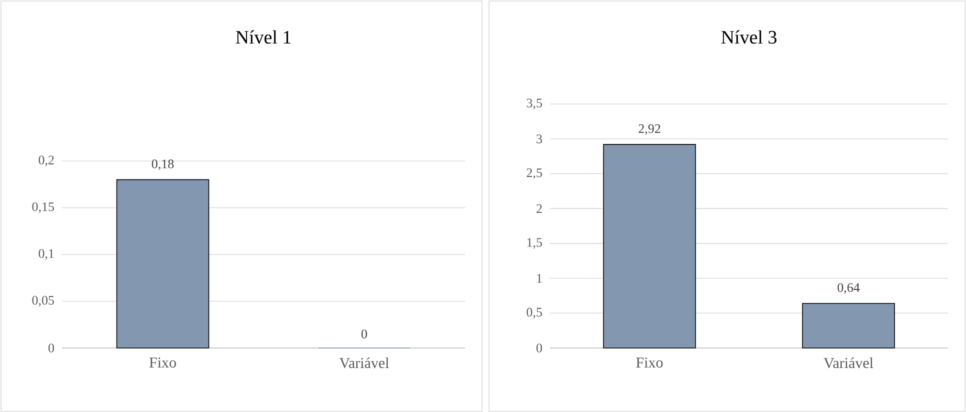 This screenshot has width=966, height=412. Describe the element at coordinates (263, 37) in the screenshot. I see `chart-title: Nível 1` at that location.